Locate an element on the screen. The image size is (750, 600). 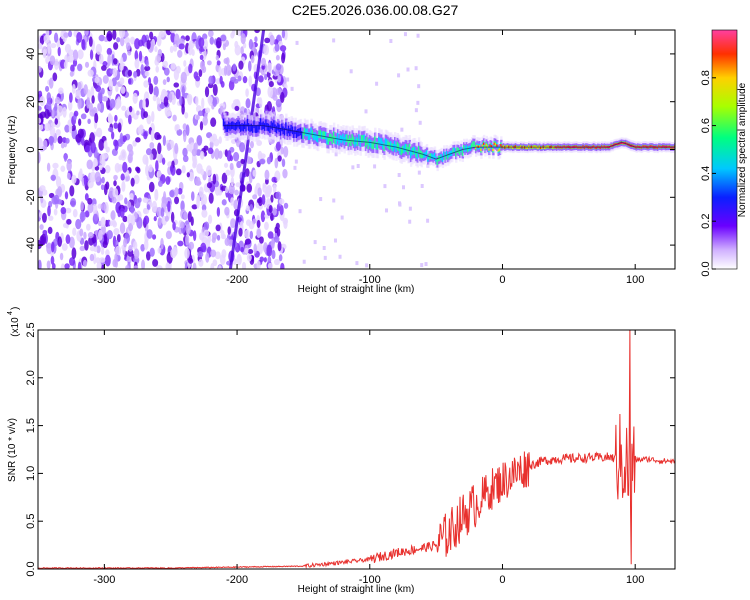
colorbar-tick-label: 0.2 is located at coordinates (706, 221).